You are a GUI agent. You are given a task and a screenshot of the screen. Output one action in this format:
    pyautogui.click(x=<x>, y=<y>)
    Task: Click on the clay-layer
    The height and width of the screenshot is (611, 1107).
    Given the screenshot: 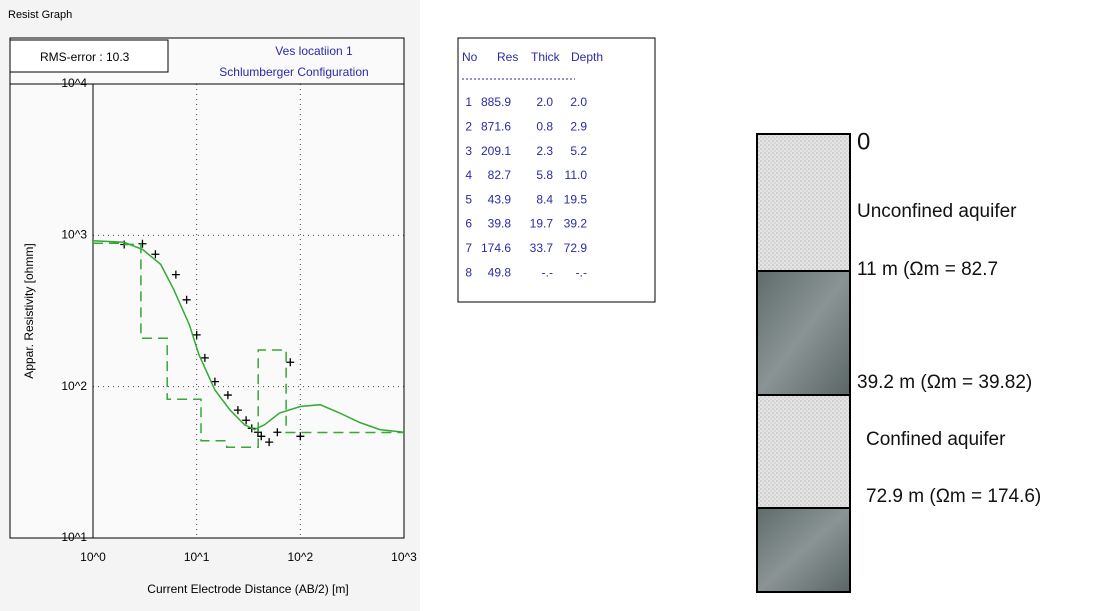 What is the action you would take?
    pyautogui.click(x=803, y=333)
    